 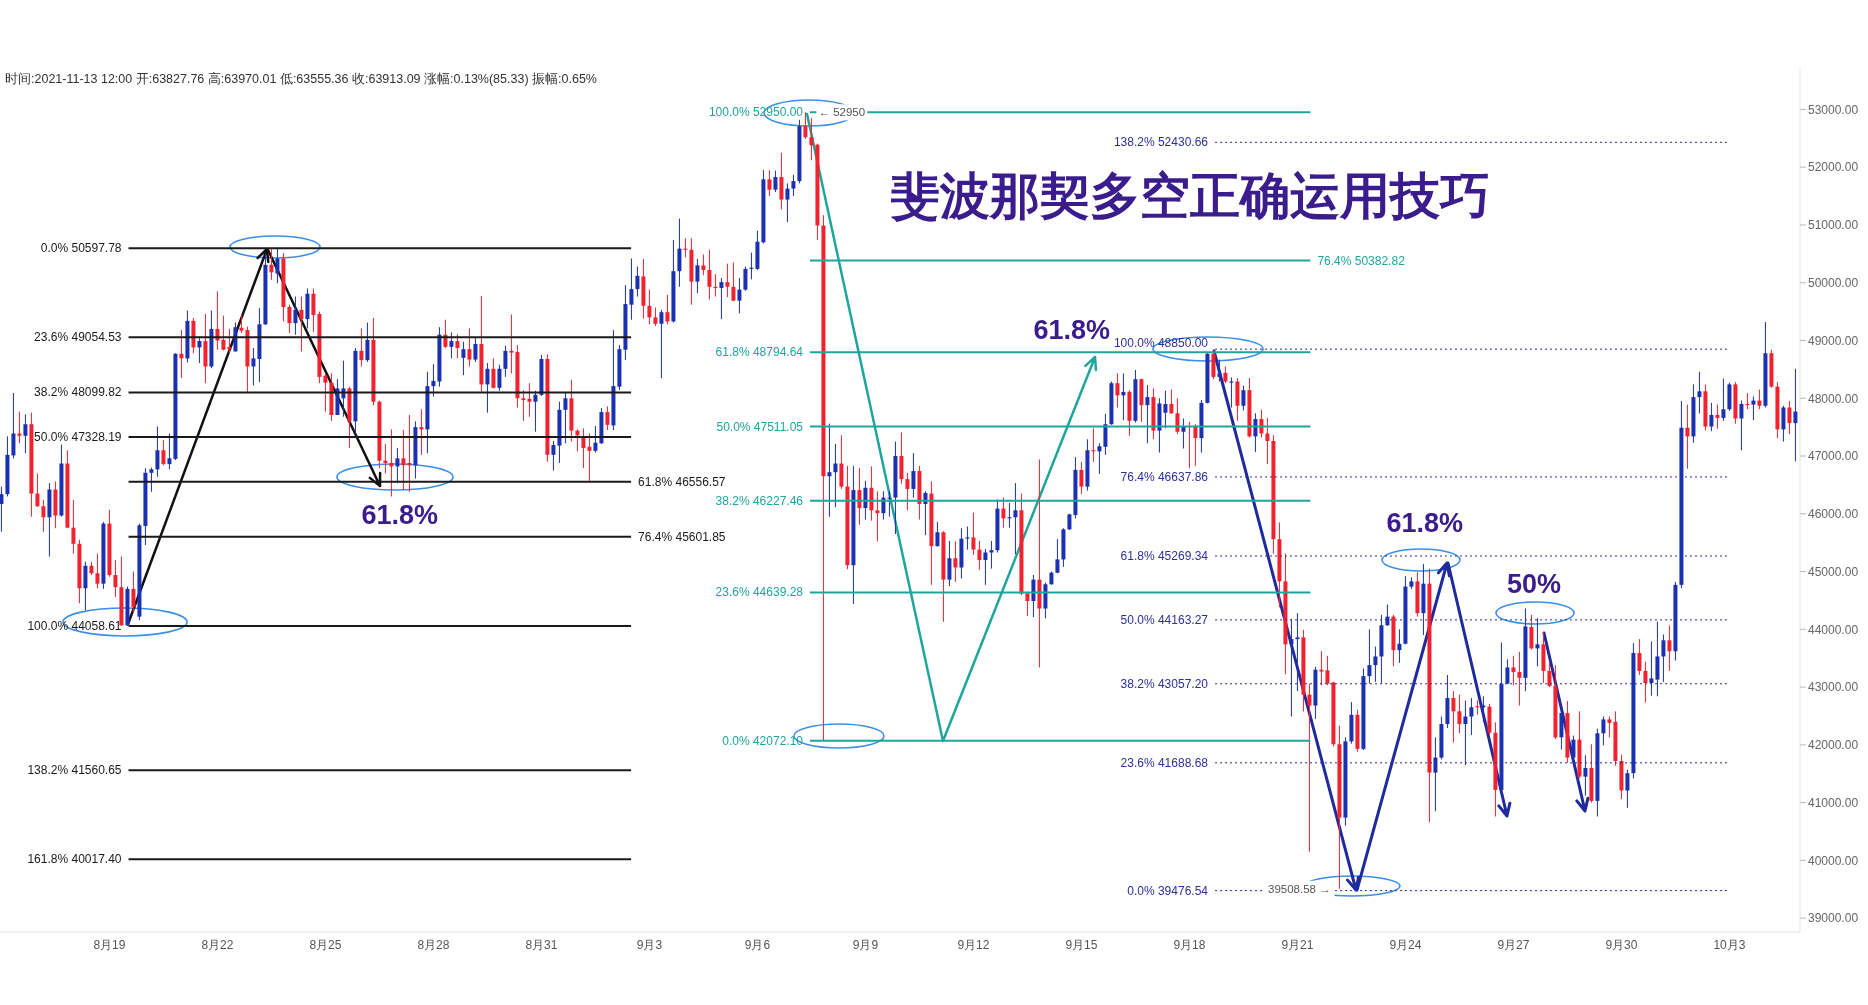 What do you see at coordinates (759, 592) in the screenshot?
I see `series-label: 23.6% 44639.28` at bounding box center [759, 592].